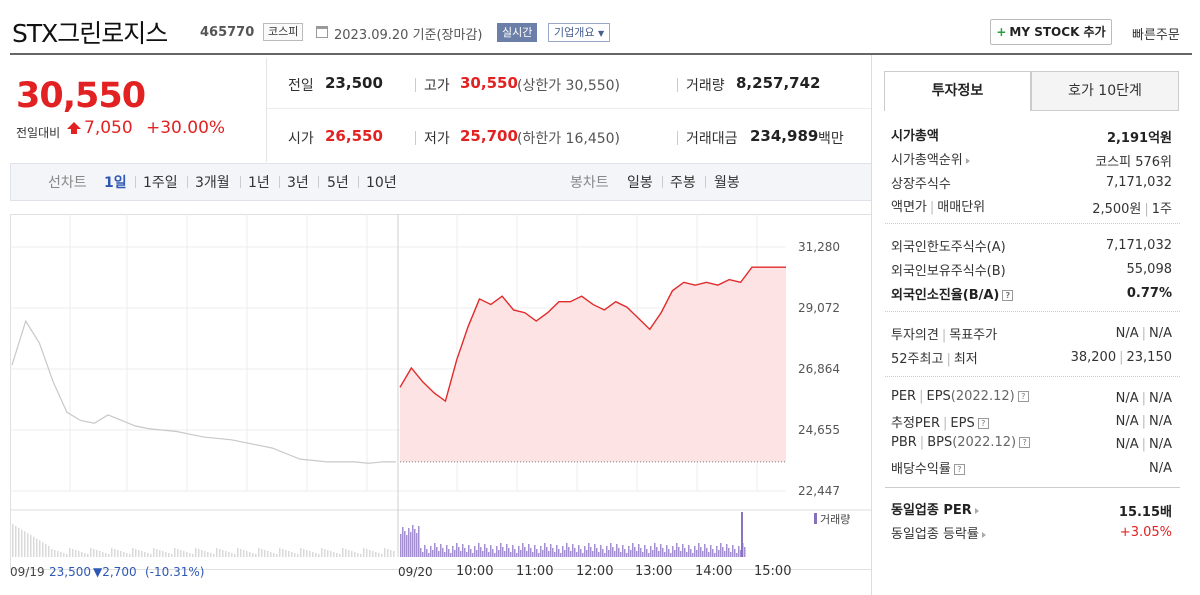 This screenshot has width=1200, height=595. What do you see at coordinates (535, 571) in the screenshot?
I see `x-tick-label: 11:00` at bounding box center [535, 571].